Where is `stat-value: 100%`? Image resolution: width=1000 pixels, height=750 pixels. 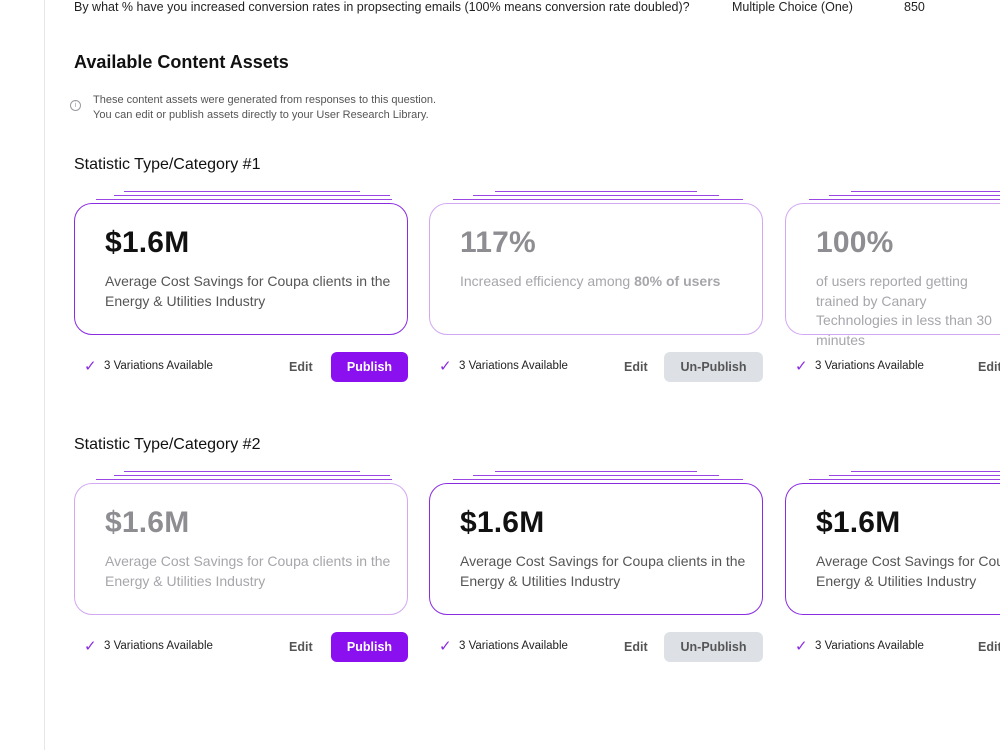
stat-value: 100% is located at coordinates (855, 242).